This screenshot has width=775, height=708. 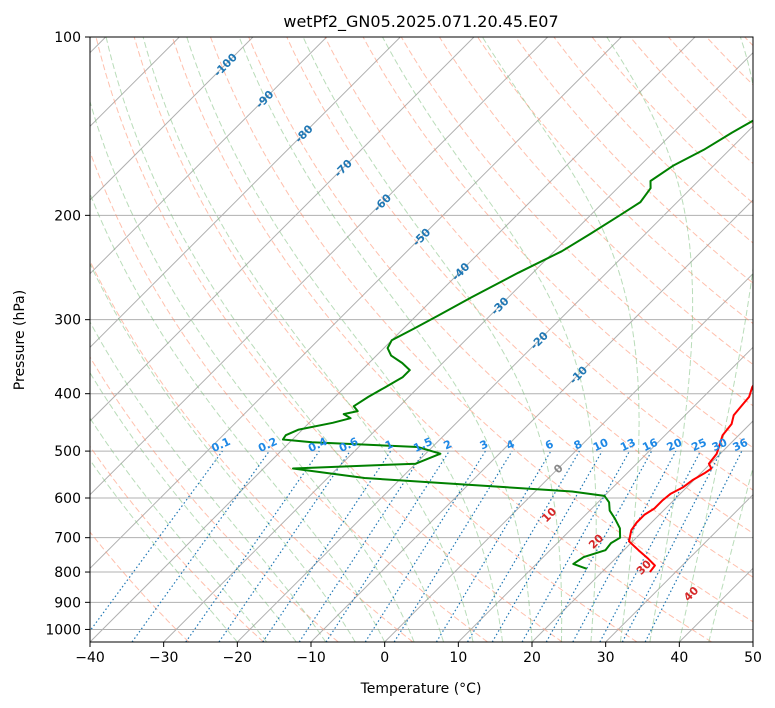 What do you see at coordinates (67, 603) in the screenshot?
I see `y-tick-label: 900` at bounding box center [67, 603].